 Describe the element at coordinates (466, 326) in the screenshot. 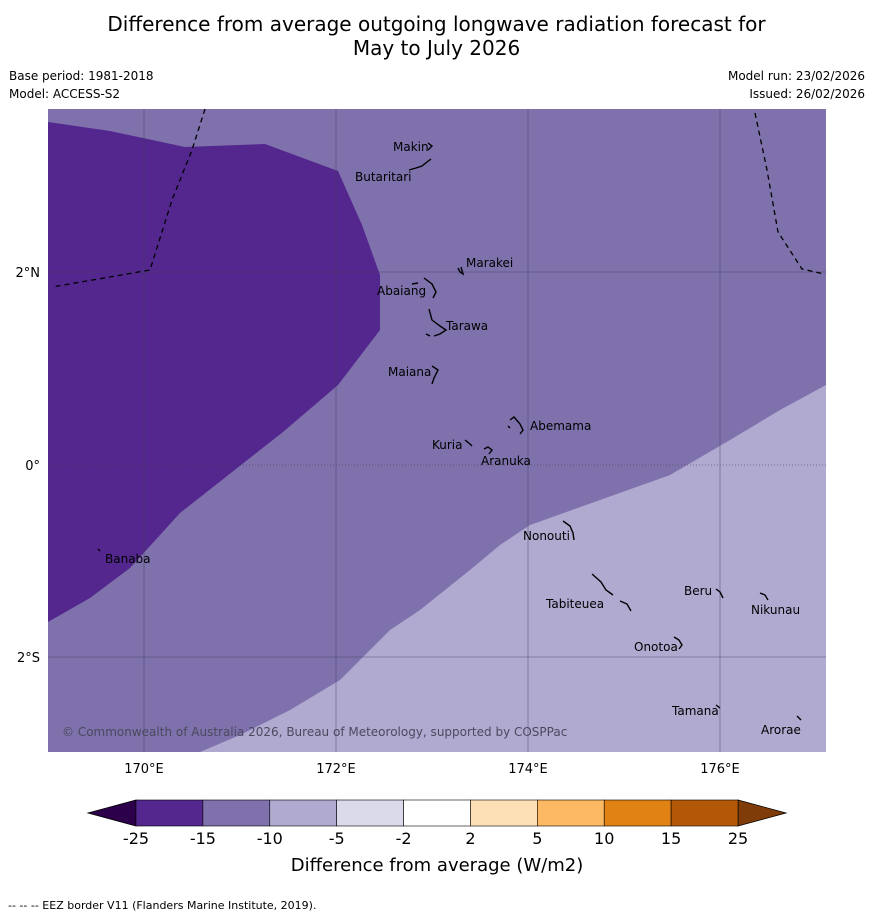

I see `place-label-tarawa: Tarawa` at that location.